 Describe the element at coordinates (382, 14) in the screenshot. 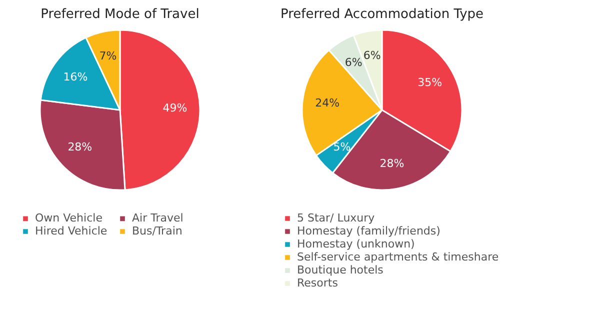

I see `chart-title: Preferred Accommodation Type` at that location.